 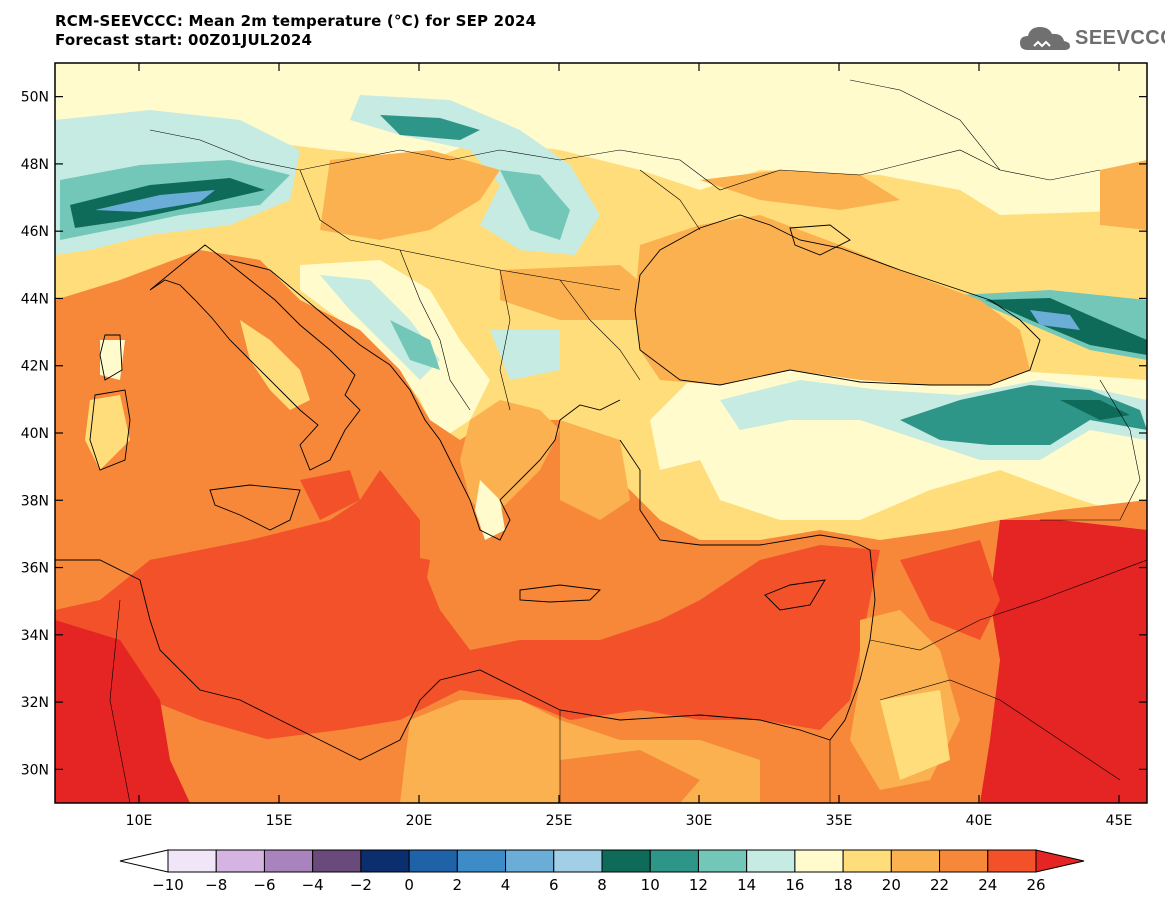 I want to click on colorbar: −10 −8 −6 −4 −2 0 2 4 6 8 10 12 14 16 18 20 22 24 26, so click(x=602, y=871).